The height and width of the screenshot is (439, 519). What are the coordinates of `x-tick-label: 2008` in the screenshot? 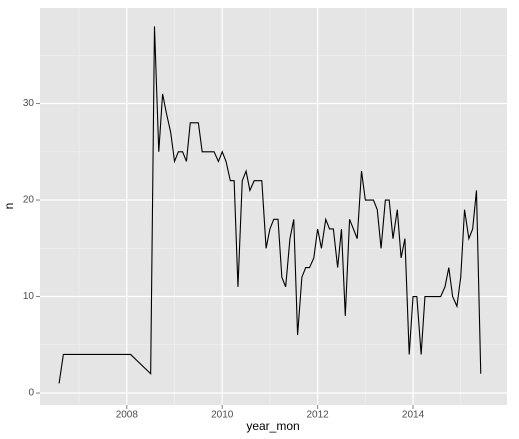 It's located at (127, 415).